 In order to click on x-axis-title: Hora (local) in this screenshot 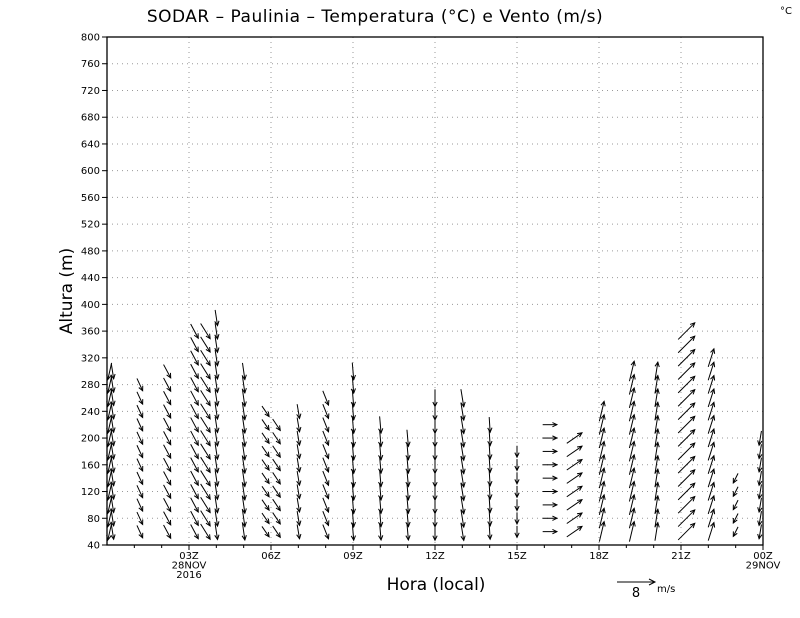, I will do `click(436, 585)`.